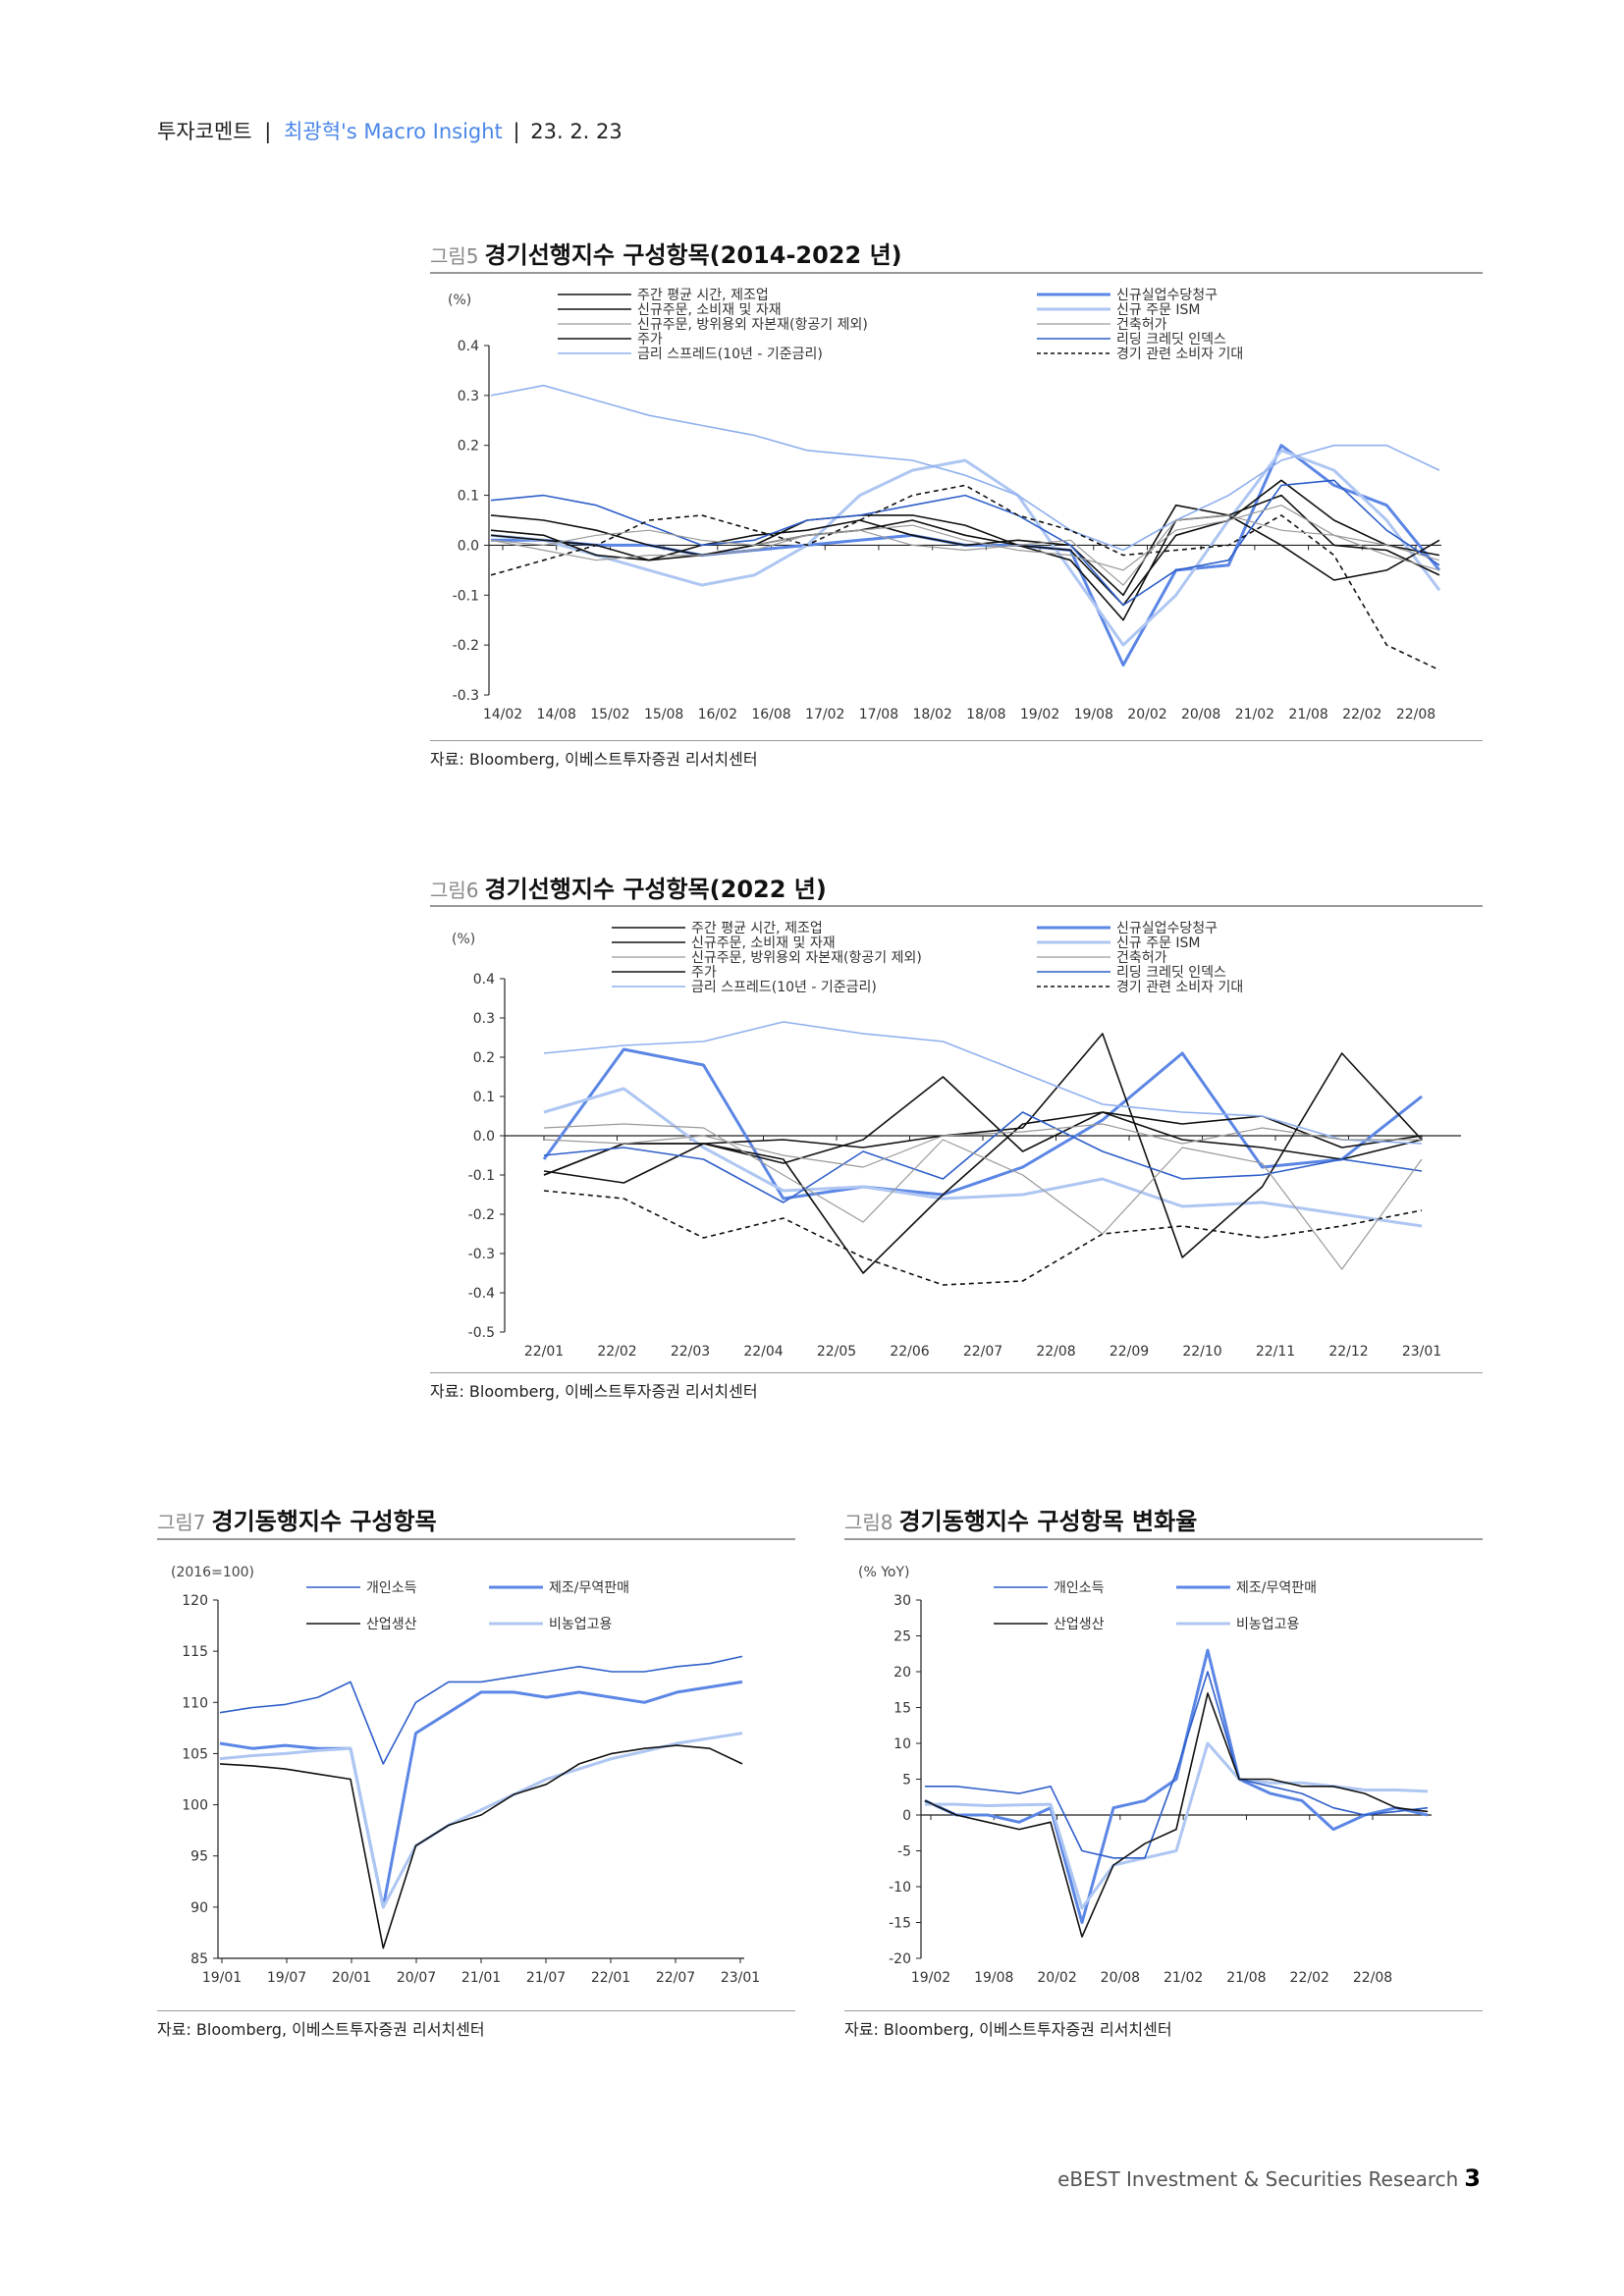  What do you see at coordinates (476, 1539) in the screenshot?
I see `figure-7-top-rule` at bounding box center [476, 1539].